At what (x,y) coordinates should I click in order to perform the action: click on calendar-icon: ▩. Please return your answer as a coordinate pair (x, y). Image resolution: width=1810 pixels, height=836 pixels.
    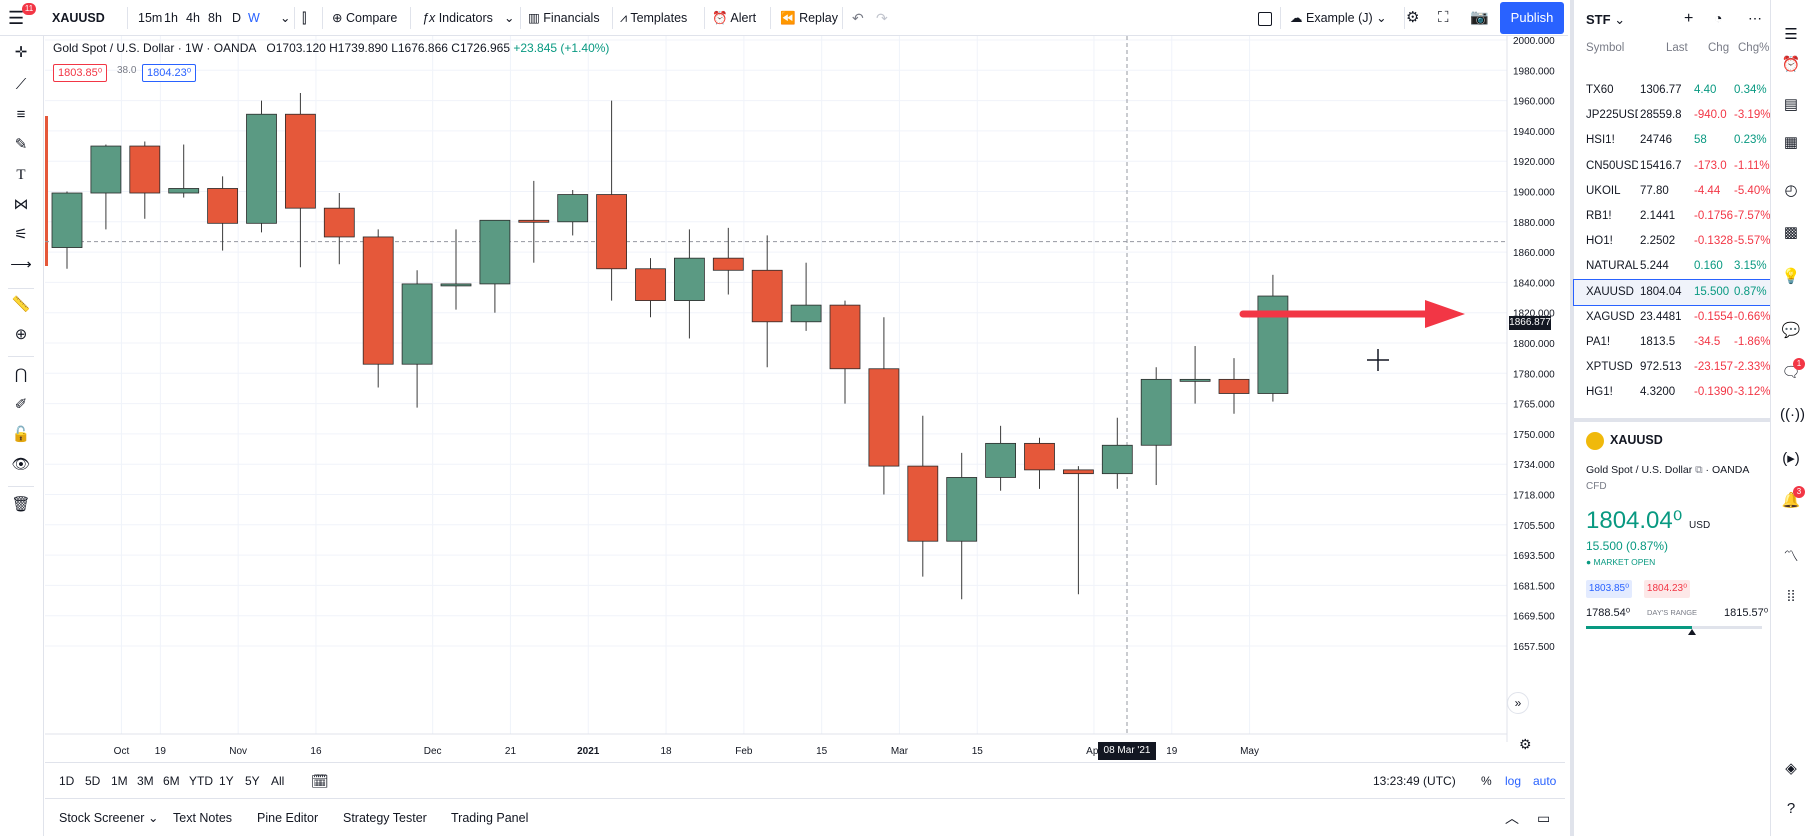
    Looking at the image, I should click on (1791, 232).